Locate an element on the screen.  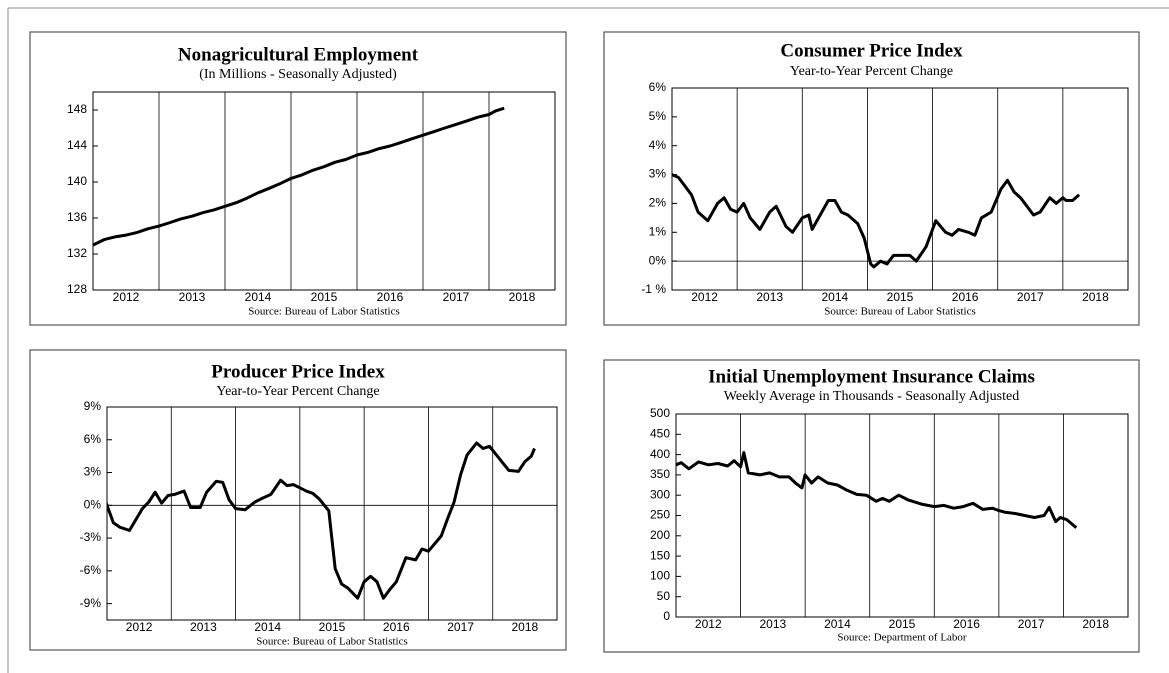
y-tick-label: 1% is located at coordinates (658, 231).